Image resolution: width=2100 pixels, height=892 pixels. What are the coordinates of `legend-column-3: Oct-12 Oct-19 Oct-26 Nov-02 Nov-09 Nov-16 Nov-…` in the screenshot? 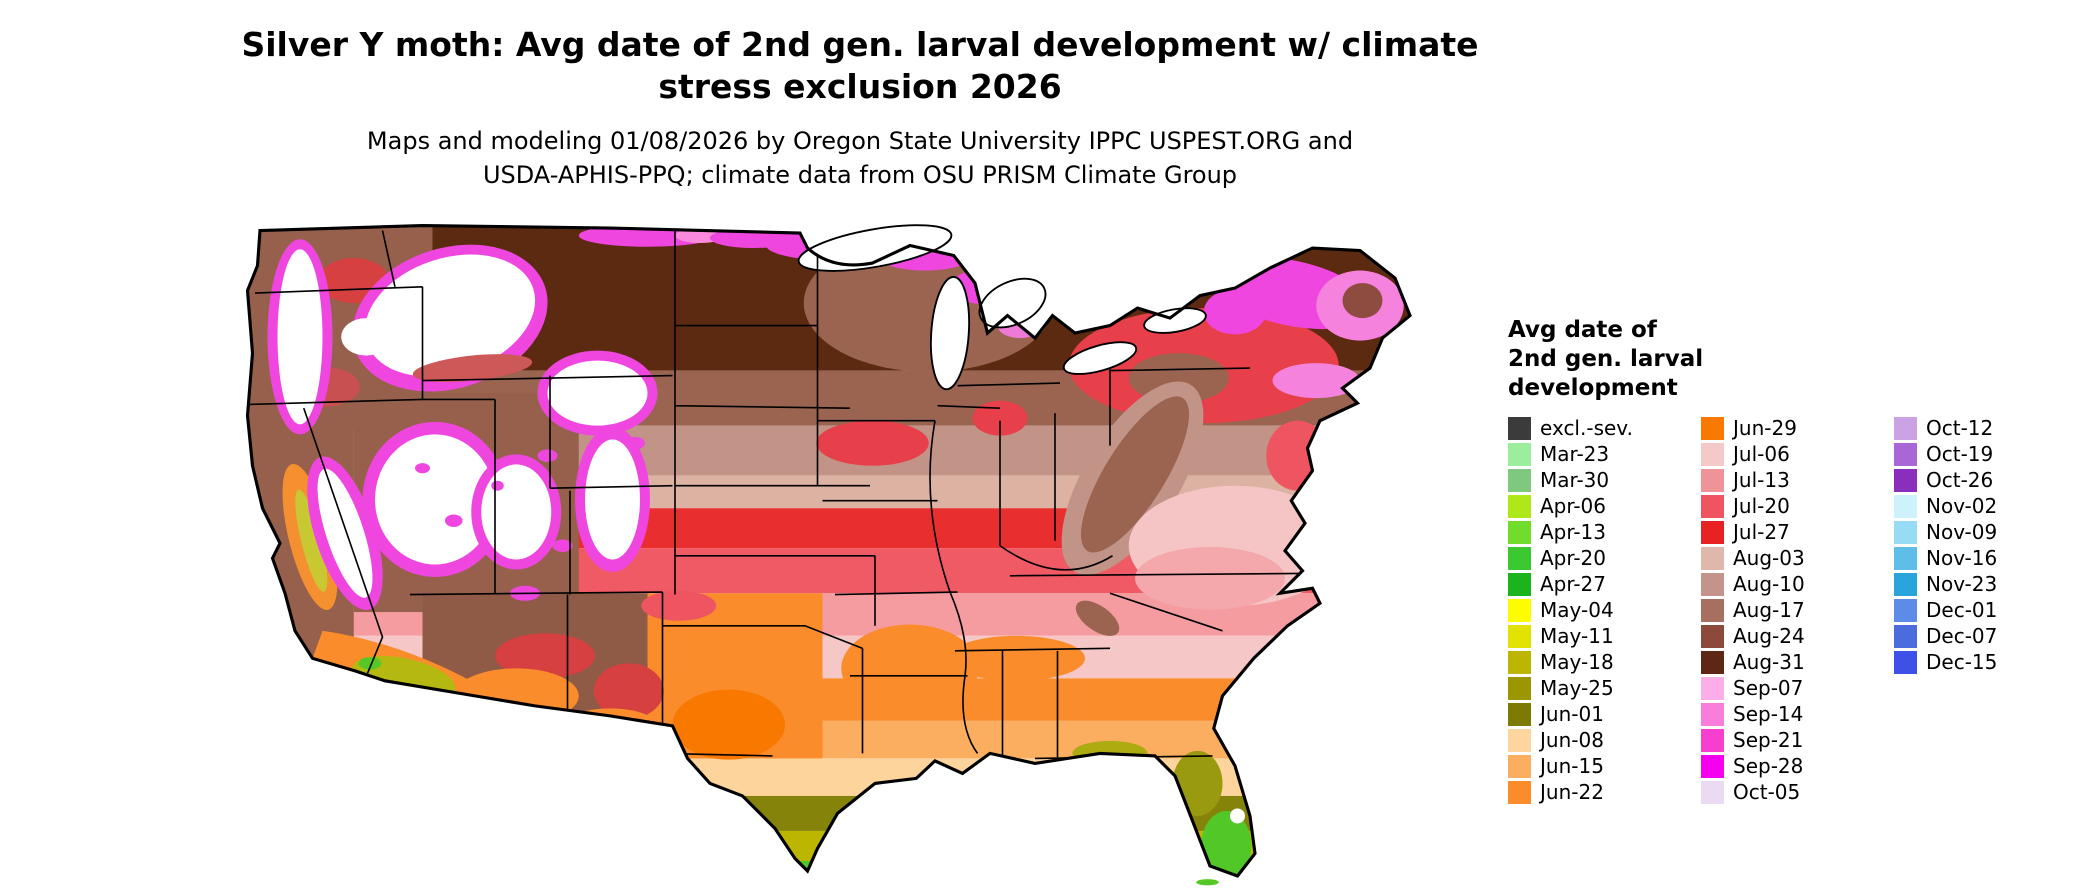 It's located at (1990, 545).